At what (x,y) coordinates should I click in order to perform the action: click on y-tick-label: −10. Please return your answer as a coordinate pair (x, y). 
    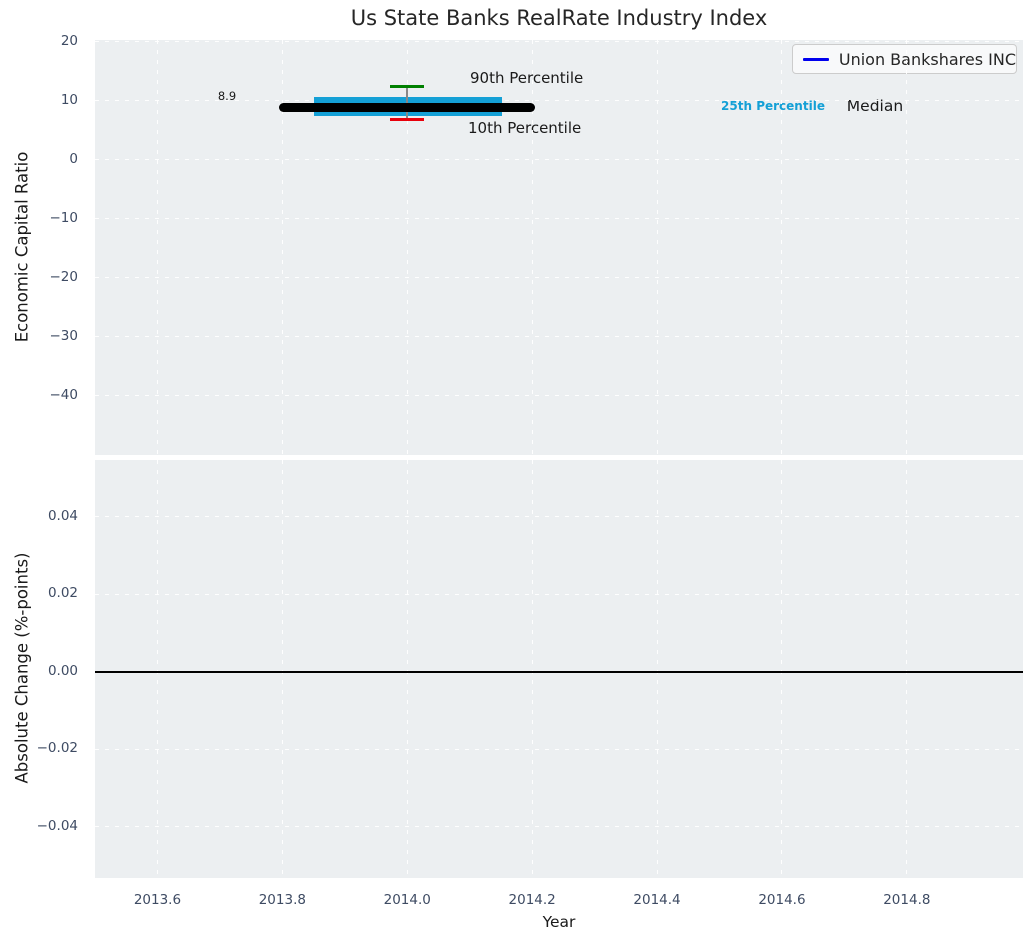
    Looking at the image, I should click on (64, 217).